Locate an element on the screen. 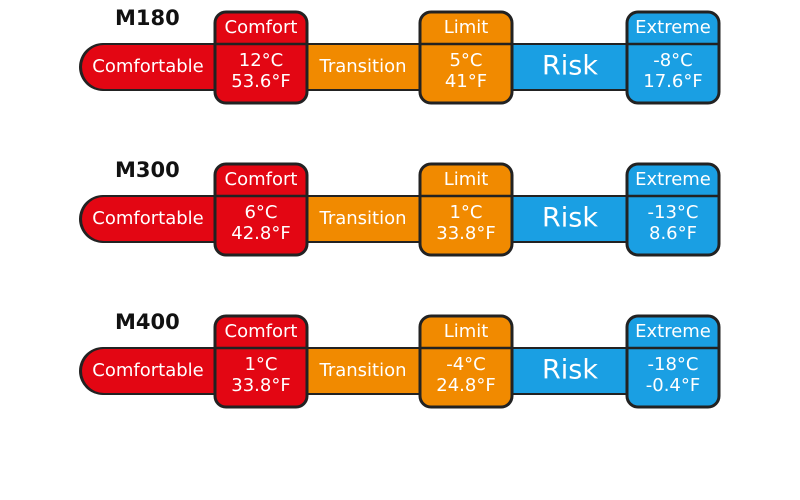  celsius: -18°C is located at coordinates (673, 364).